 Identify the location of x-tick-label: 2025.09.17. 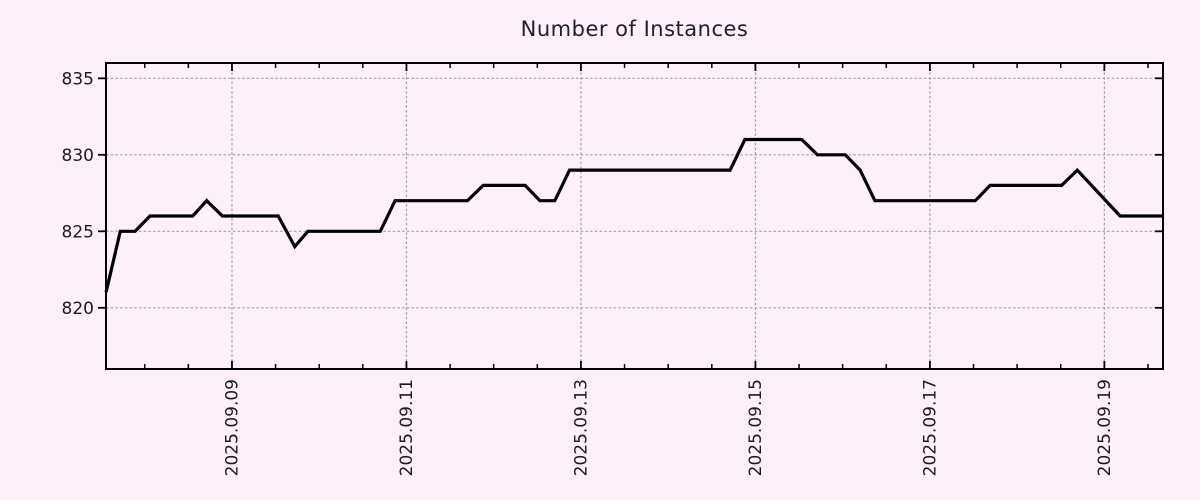
(930, 427).